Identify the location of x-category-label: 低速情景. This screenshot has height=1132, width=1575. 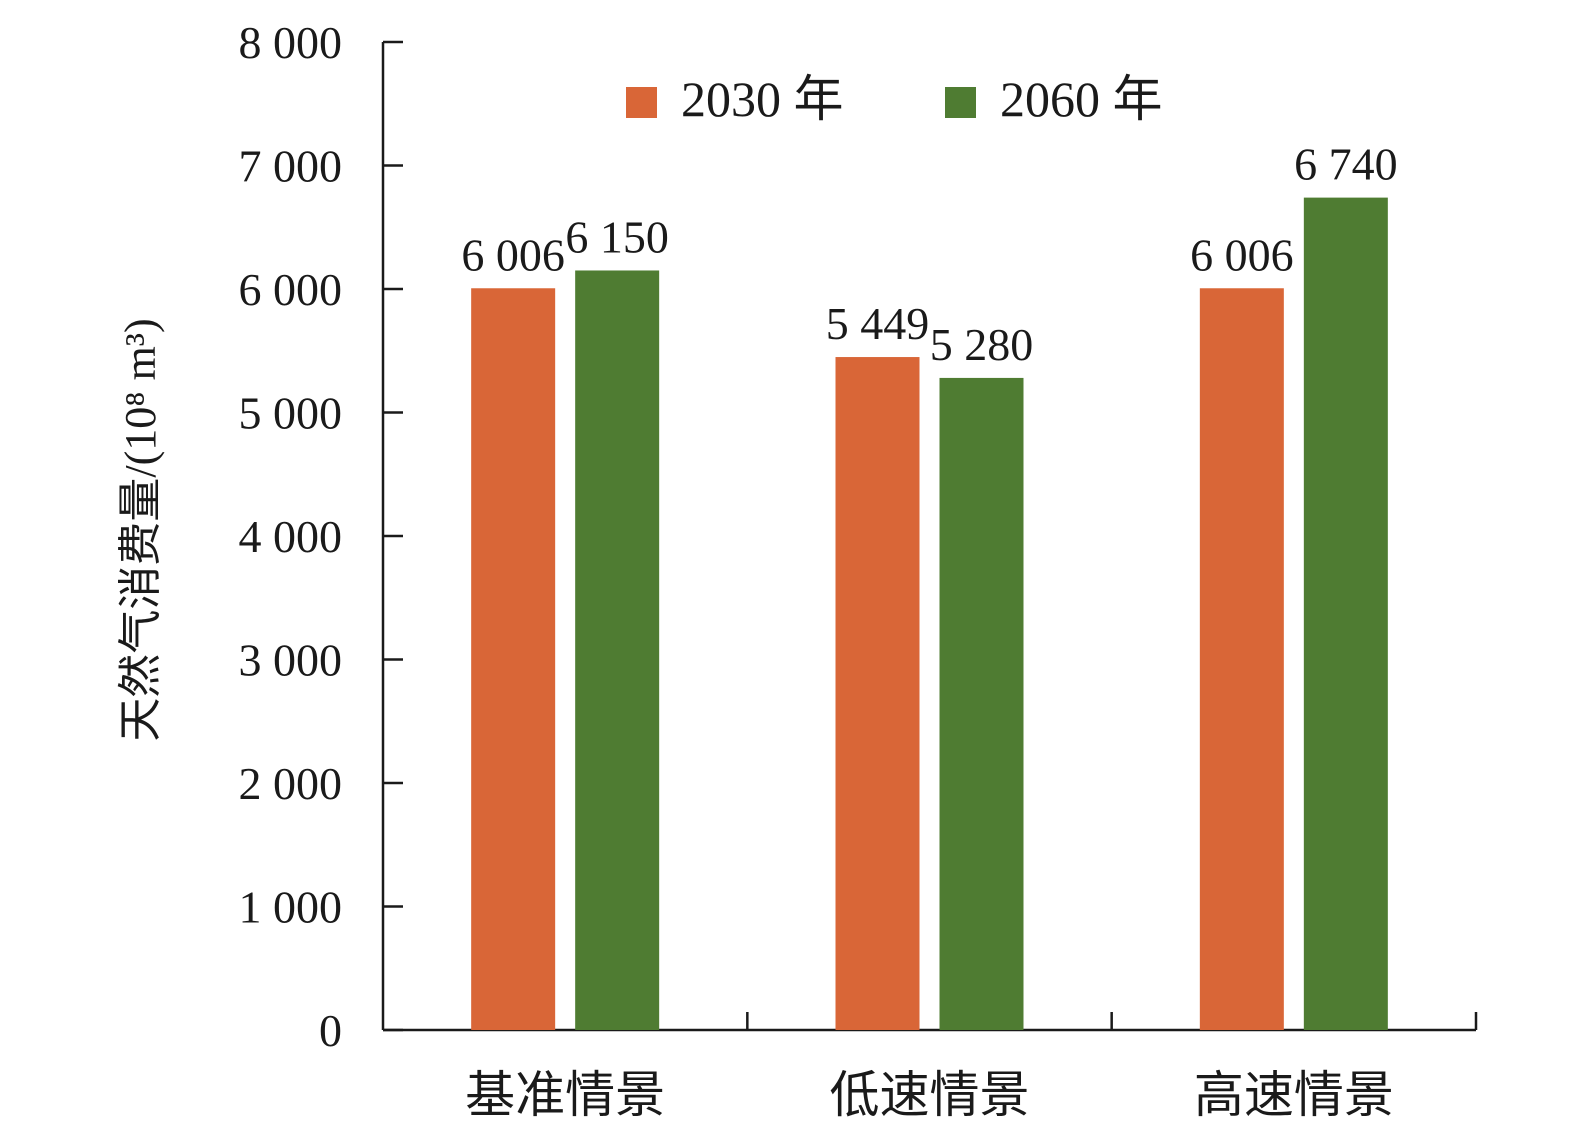
(930, 1095).